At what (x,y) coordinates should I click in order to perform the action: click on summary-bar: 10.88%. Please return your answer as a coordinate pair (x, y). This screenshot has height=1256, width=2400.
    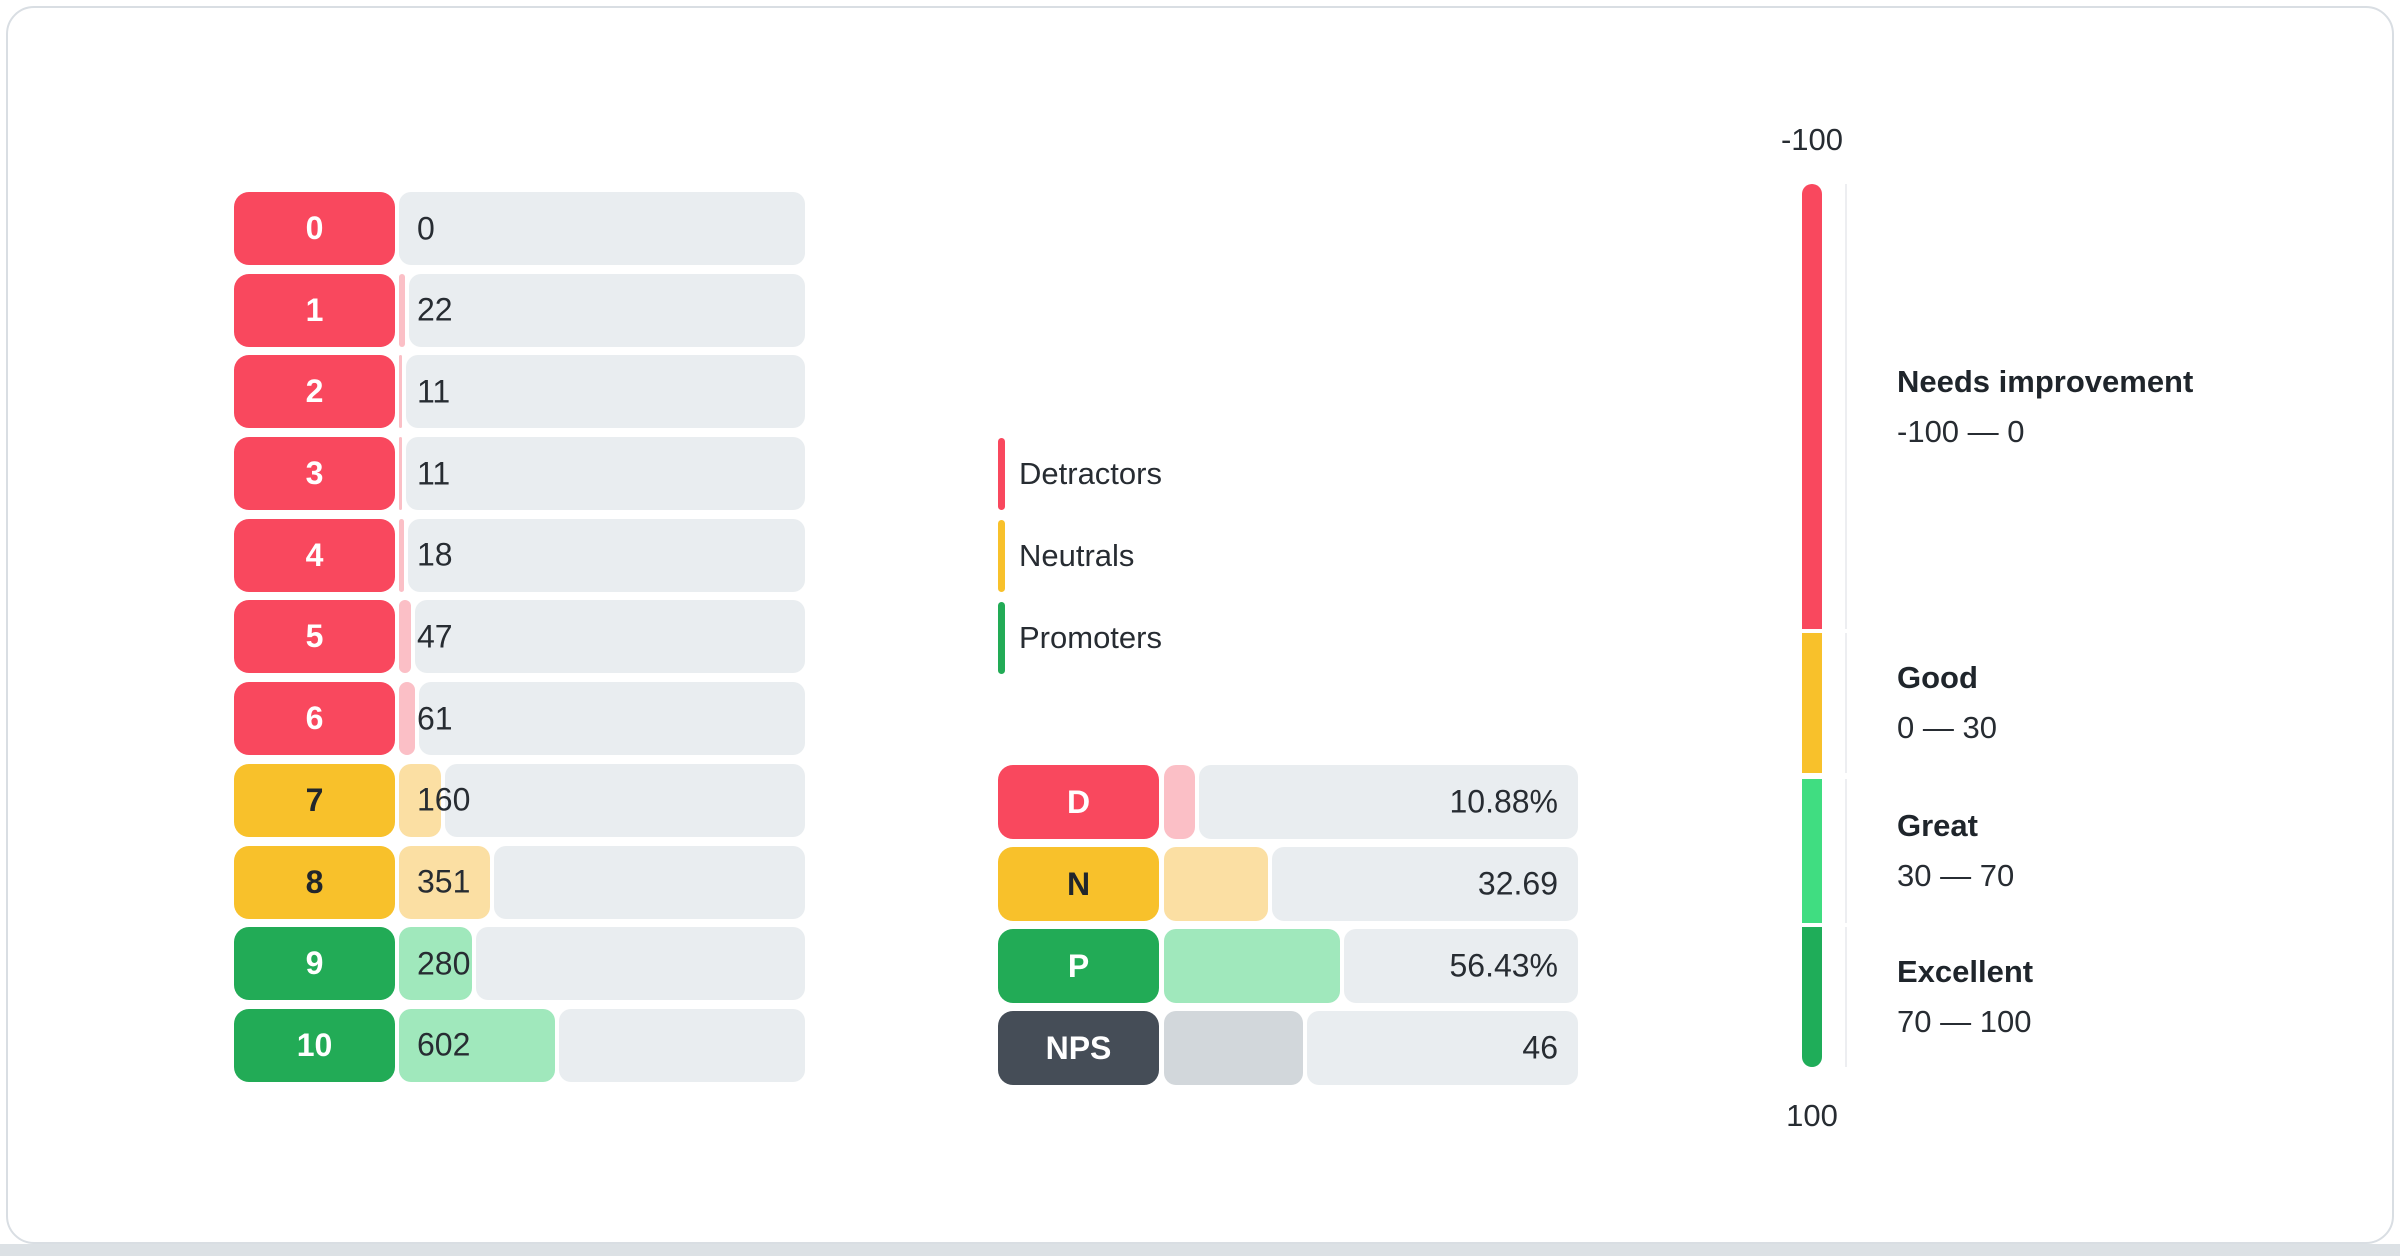
    Looking at the image, I should click on (1371, 802).